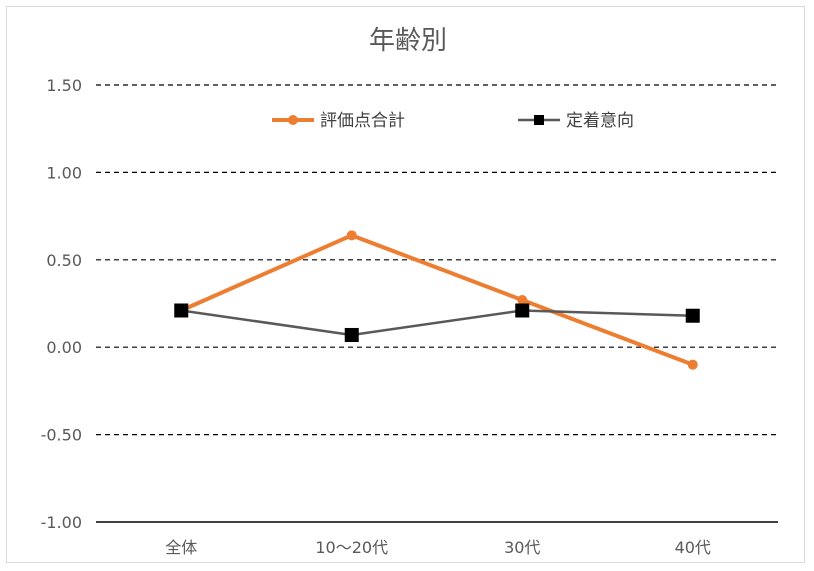 Image resolution: width=814 pixels, height=571 pixels. Describe the element at coordinates (408, 41) in the screenshot. I see `chart-title: 年齢別` at that location.